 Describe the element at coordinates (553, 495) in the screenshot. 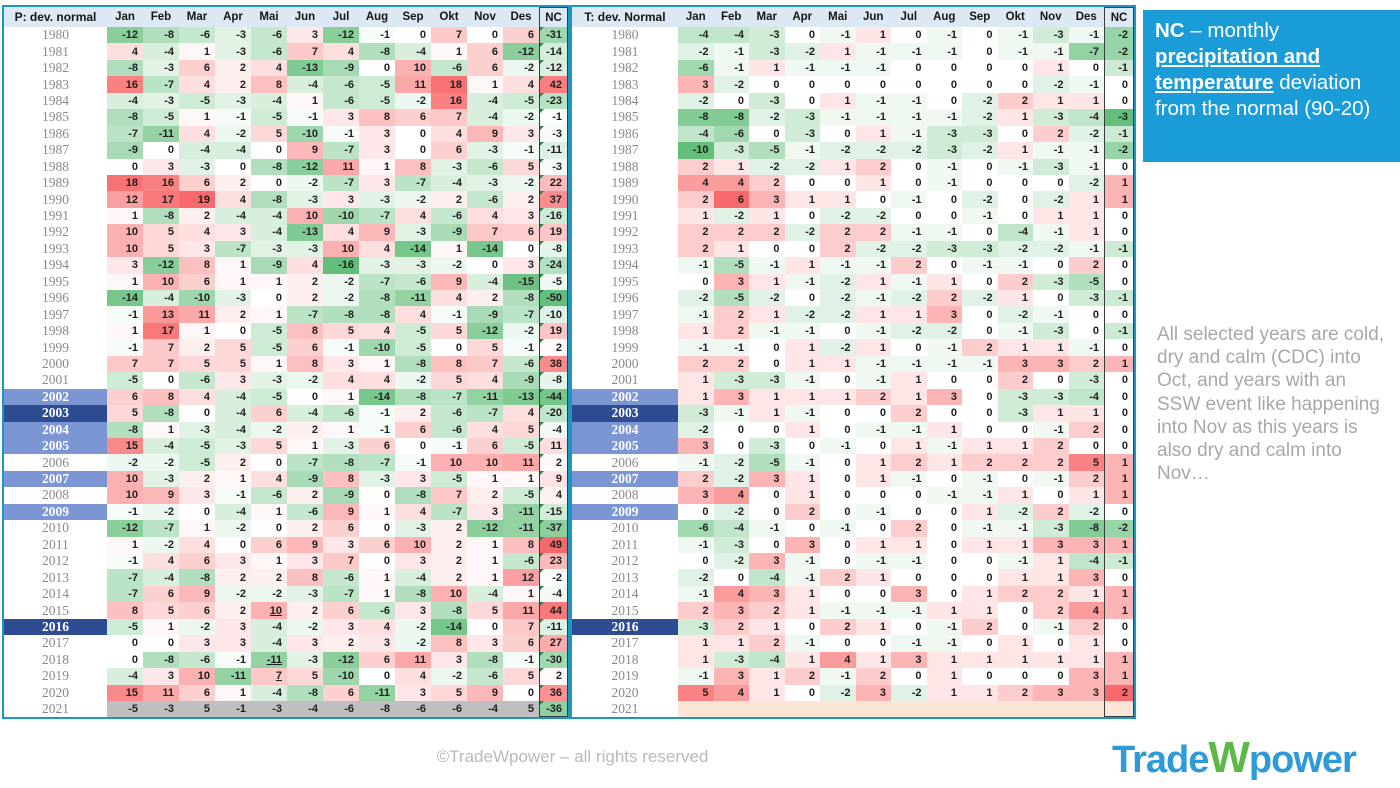

I see `nc-cell: 4` at that location.